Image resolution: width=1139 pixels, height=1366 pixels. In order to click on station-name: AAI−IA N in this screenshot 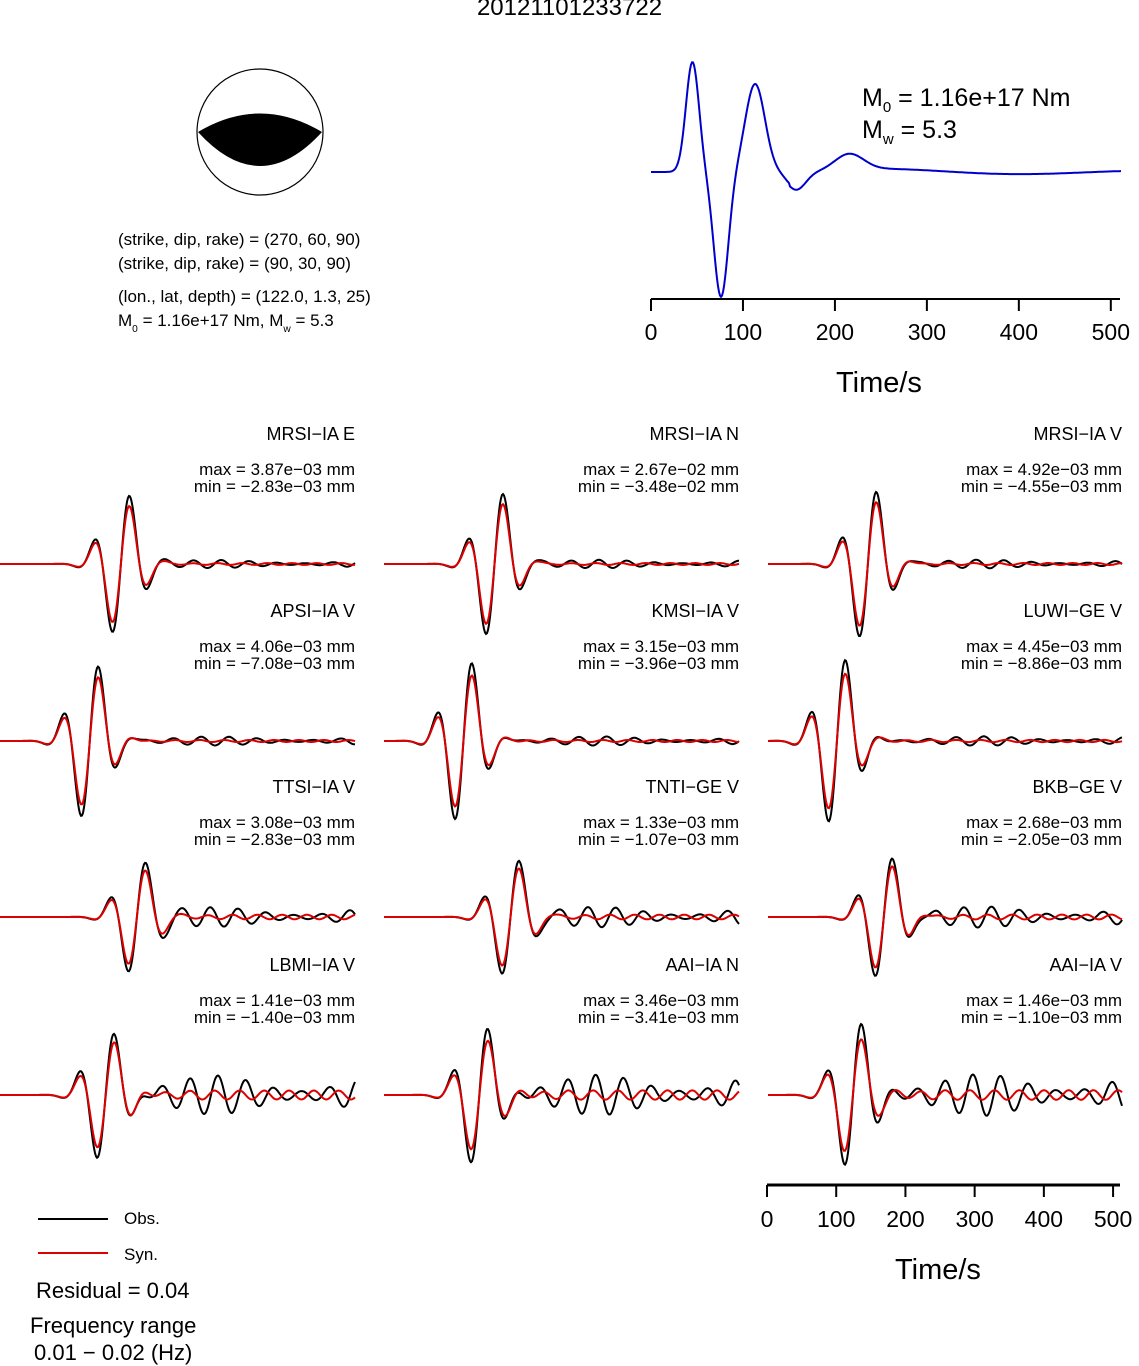, I will do `click(702, 965)`.